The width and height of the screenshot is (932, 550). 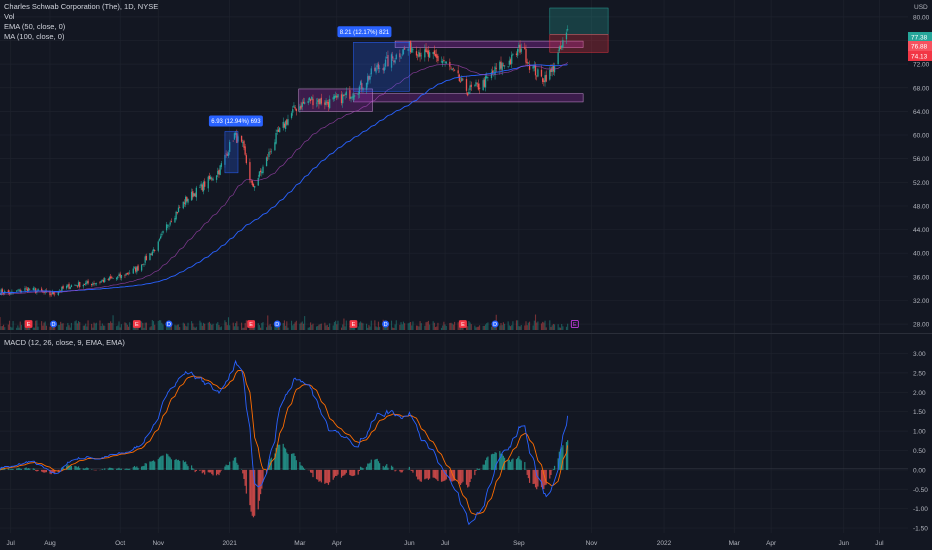 I want to click on ma-legend: MA (100, close, 0), so click(x=34, y=36).